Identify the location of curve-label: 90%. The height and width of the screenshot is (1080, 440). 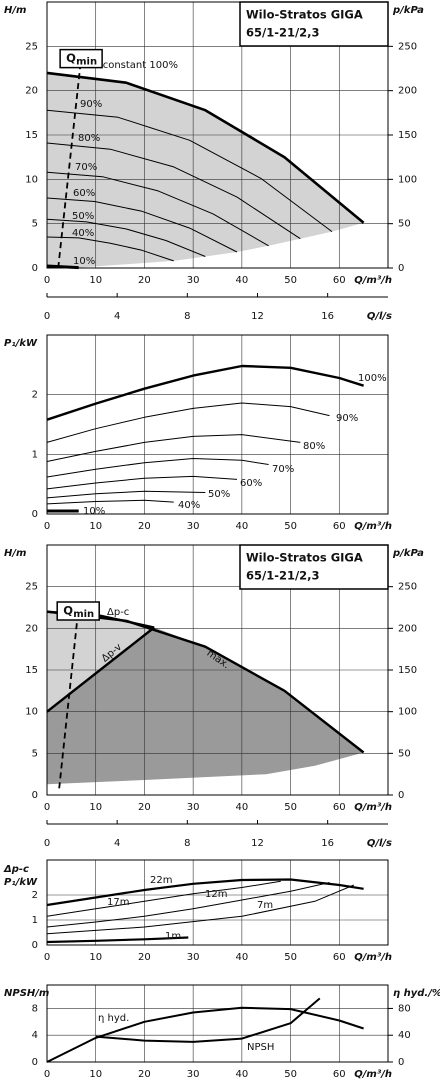
(91, 104).